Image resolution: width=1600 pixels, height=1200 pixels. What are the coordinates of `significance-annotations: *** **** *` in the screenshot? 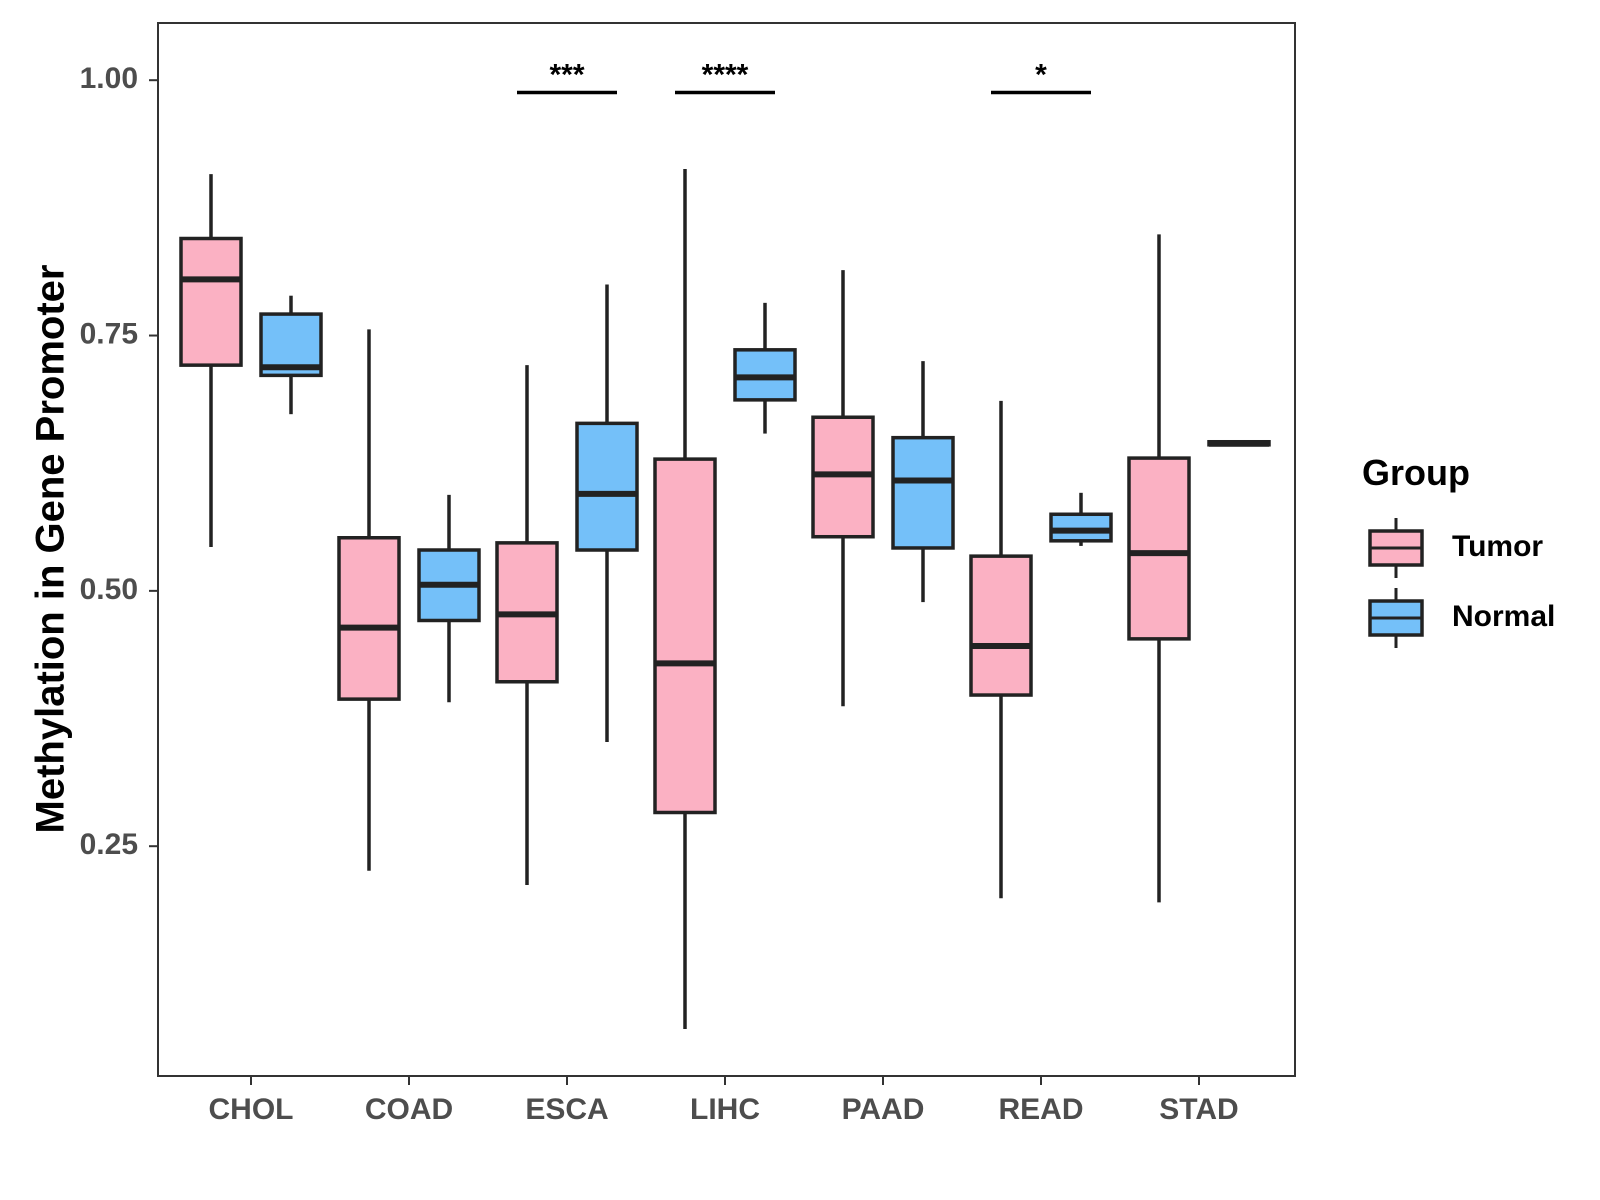 It's located at (804, 76).